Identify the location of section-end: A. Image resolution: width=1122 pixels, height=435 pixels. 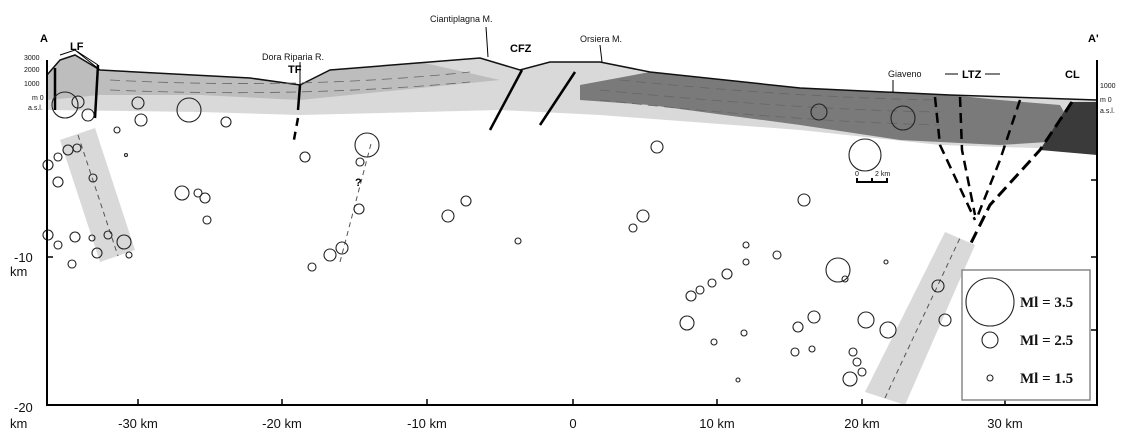
(44, 39).